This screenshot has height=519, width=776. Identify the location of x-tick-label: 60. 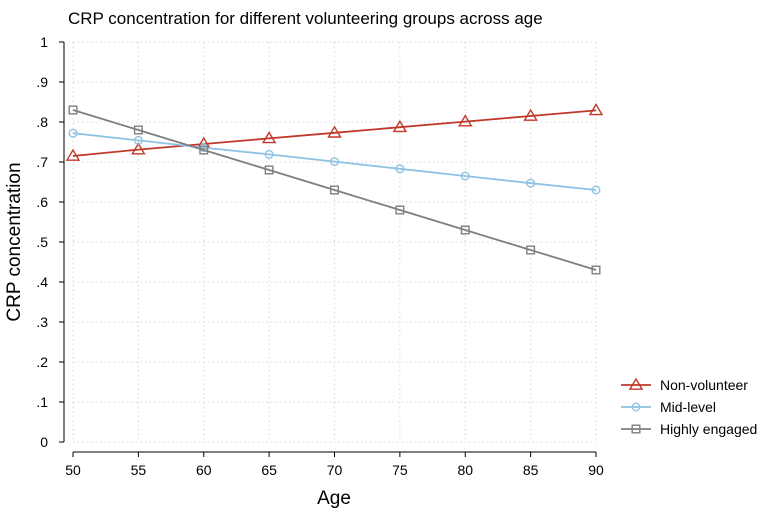
(204, 470).